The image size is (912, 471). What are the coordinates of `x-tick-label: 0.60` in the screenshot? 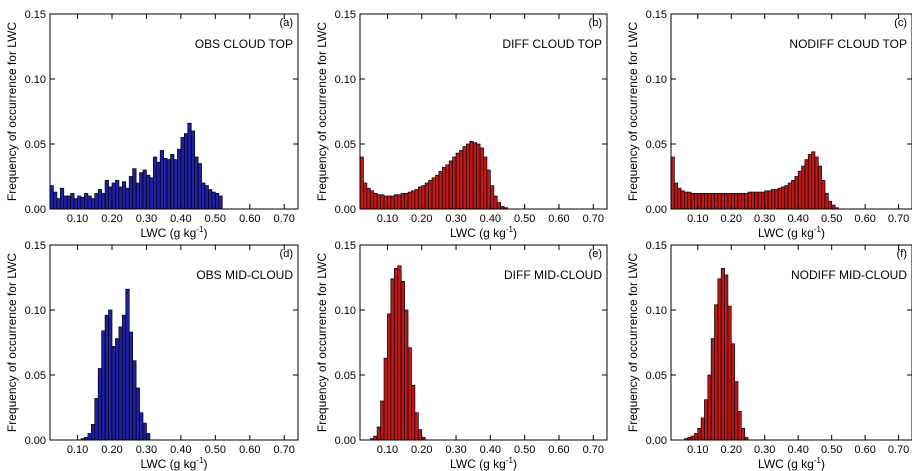 It's located at (558, 219).